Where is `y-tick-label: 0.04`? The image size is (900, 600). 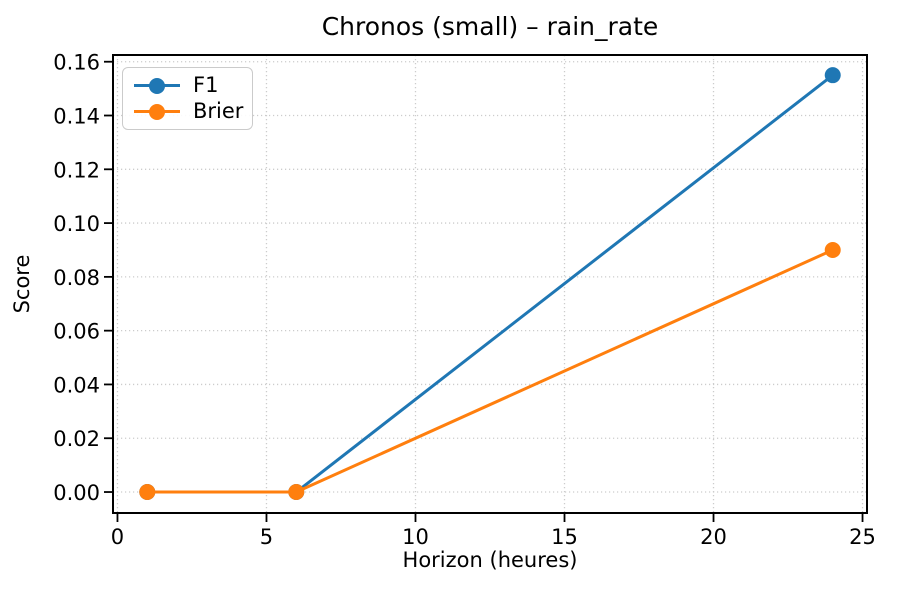
y-tick-label: 0.04 is located at coordinates (76, 385).